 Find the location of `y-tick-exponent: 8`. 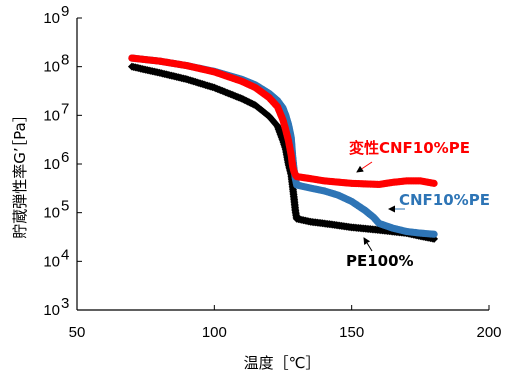

y-tick-exponent: 8 is located at coordinates (65, 60).